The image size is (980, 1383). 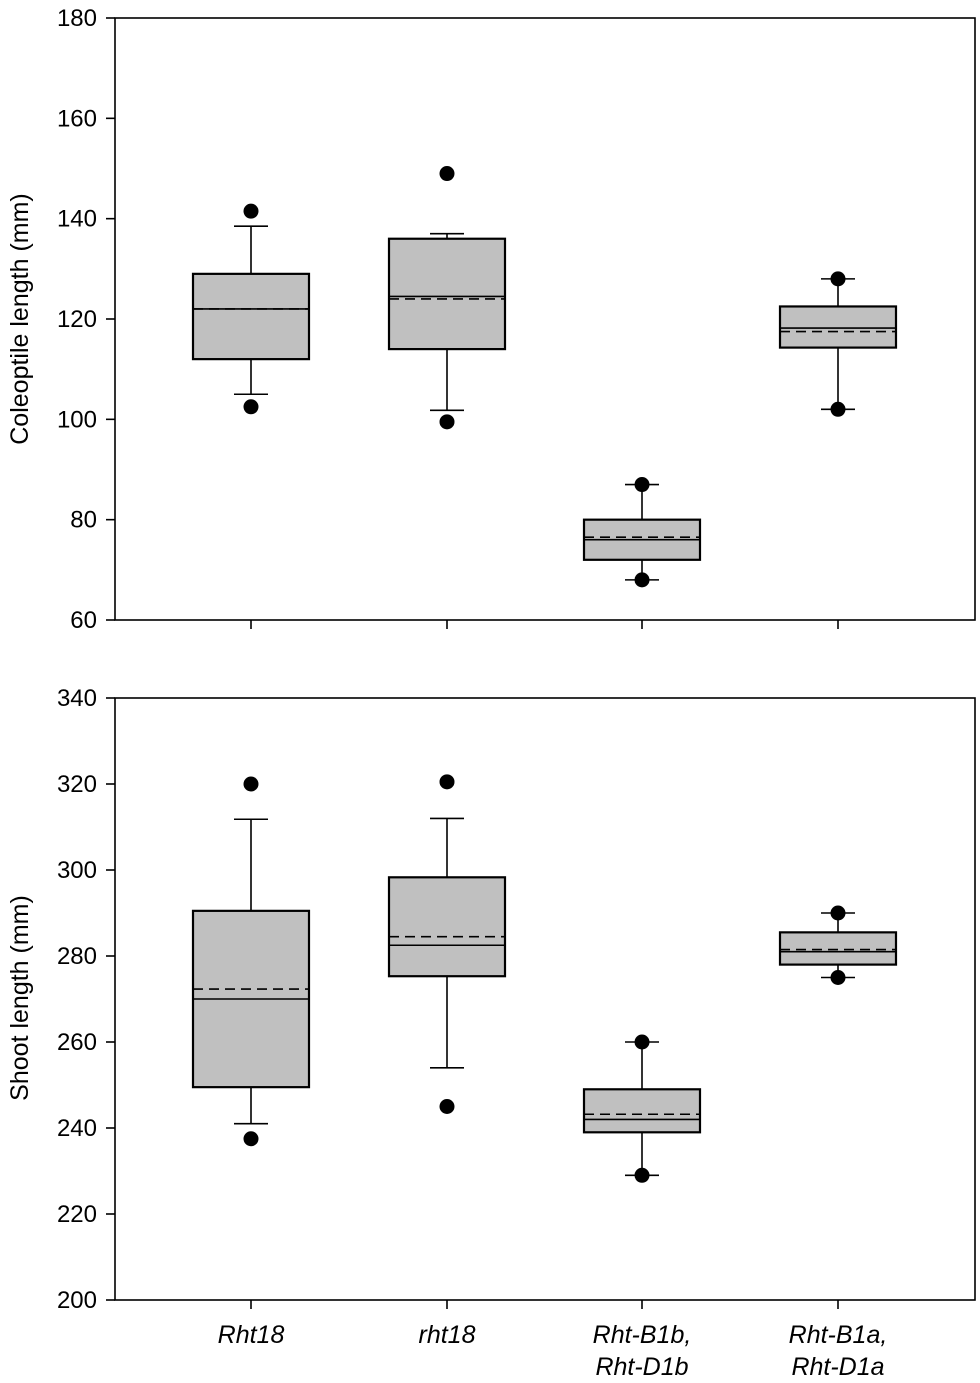 I want to click on x-category-label: Rht-B1b, Rht-D1b, so click(x=642, y=1351).